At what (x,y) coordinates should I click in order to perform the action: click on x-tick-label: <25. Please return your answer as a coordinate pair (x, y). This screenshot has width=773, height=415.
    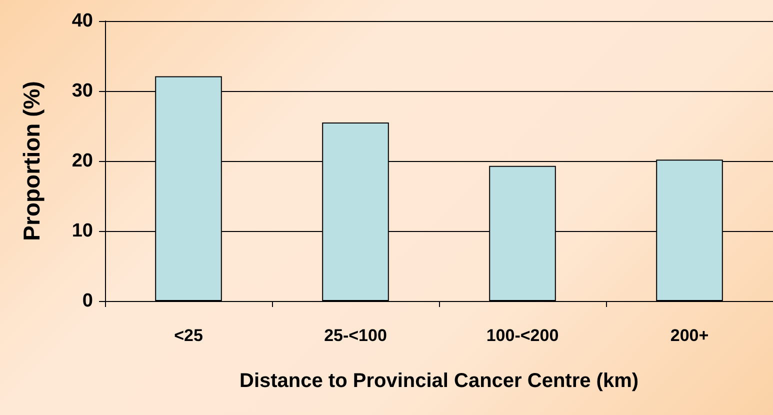
    Looking at the image, I should click on (188, 335).